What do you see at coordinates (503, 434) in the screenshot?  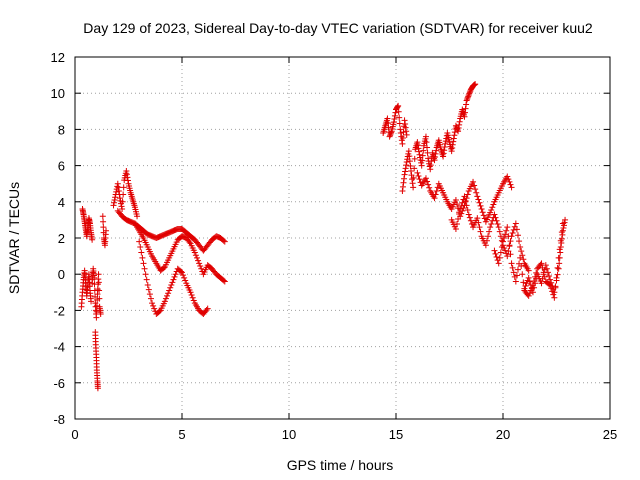 I see `x-tick-label: 20` at bounding box center [503, 434].